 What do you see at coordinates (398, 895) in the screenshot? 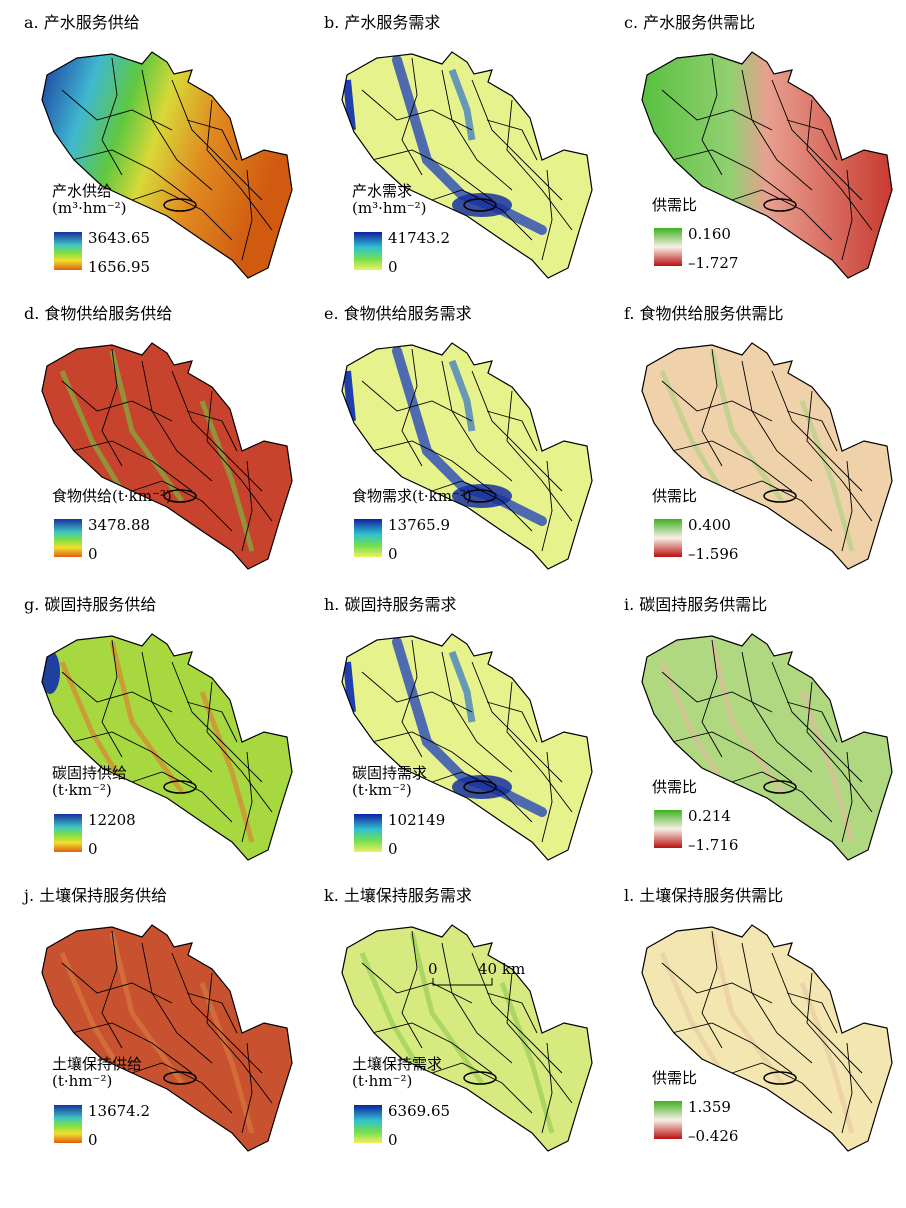
I see `panel-title: k. 土壤保持服务需求` at bounding box center [398, 895].